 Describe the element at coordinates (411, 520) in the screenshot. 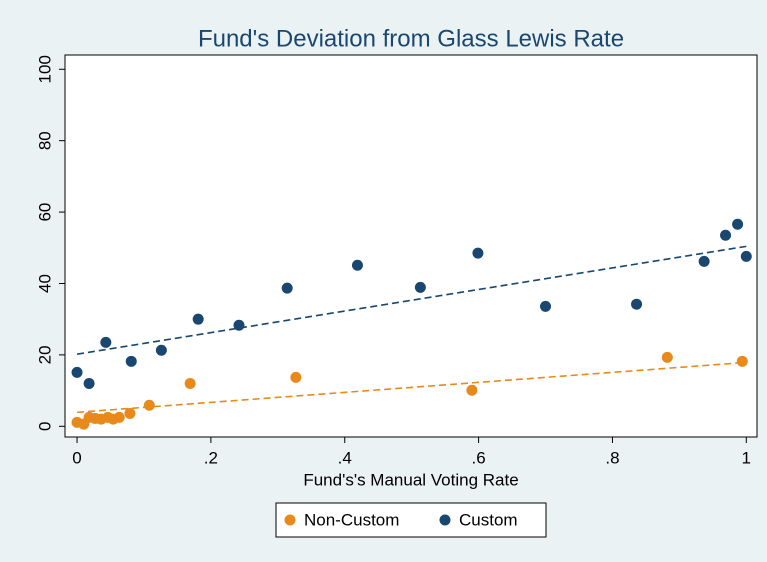

I see `legend-box` at that location.